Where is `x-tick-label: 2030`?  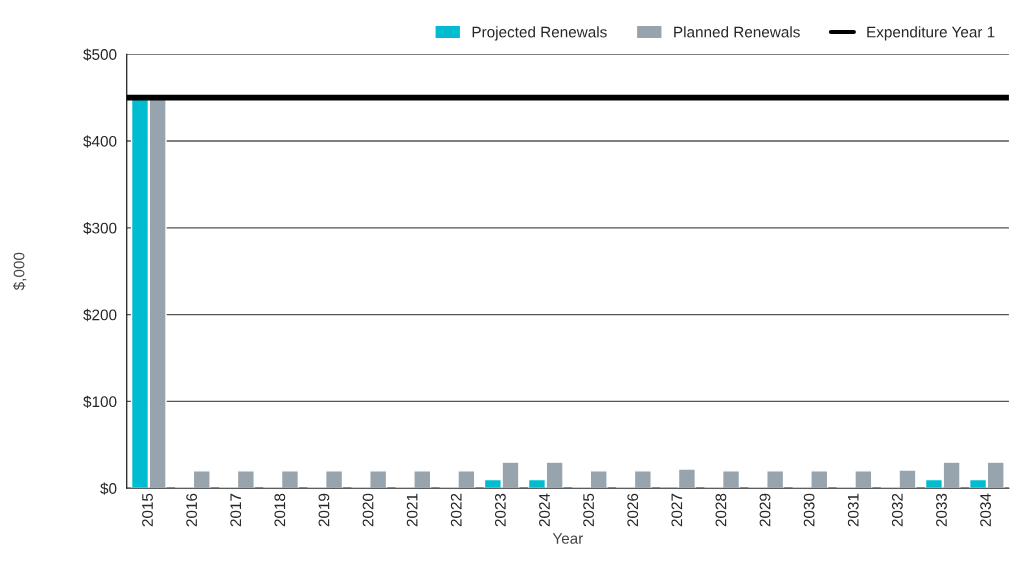
x-tick-label: 2030 is located at coordinates (809, 510).